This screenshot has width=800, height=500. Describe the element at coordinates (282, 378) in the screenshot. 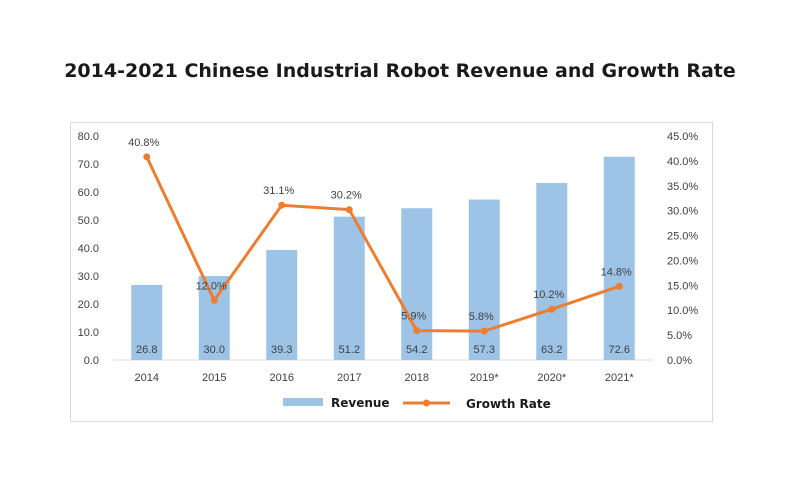

I see `x-axis-tick: 2016` at that location.